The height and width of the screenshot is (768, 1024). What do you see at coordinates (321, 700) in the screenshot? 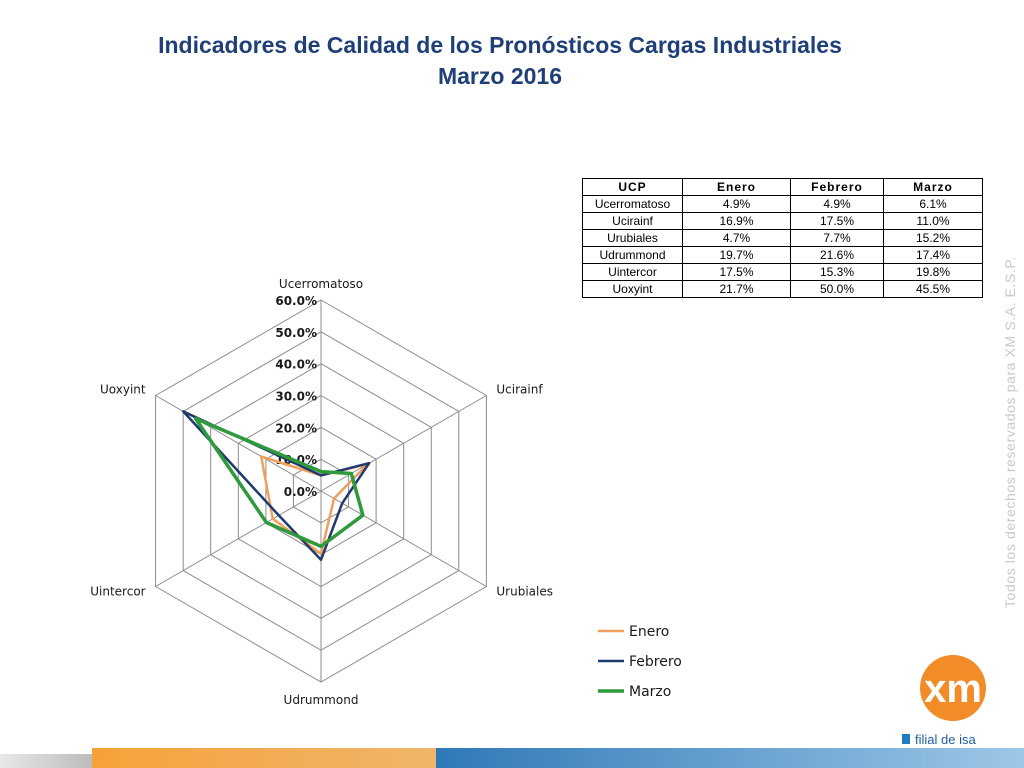
I see `axis-label-udrummond: Udrummond` at bounding box center [321, 700].